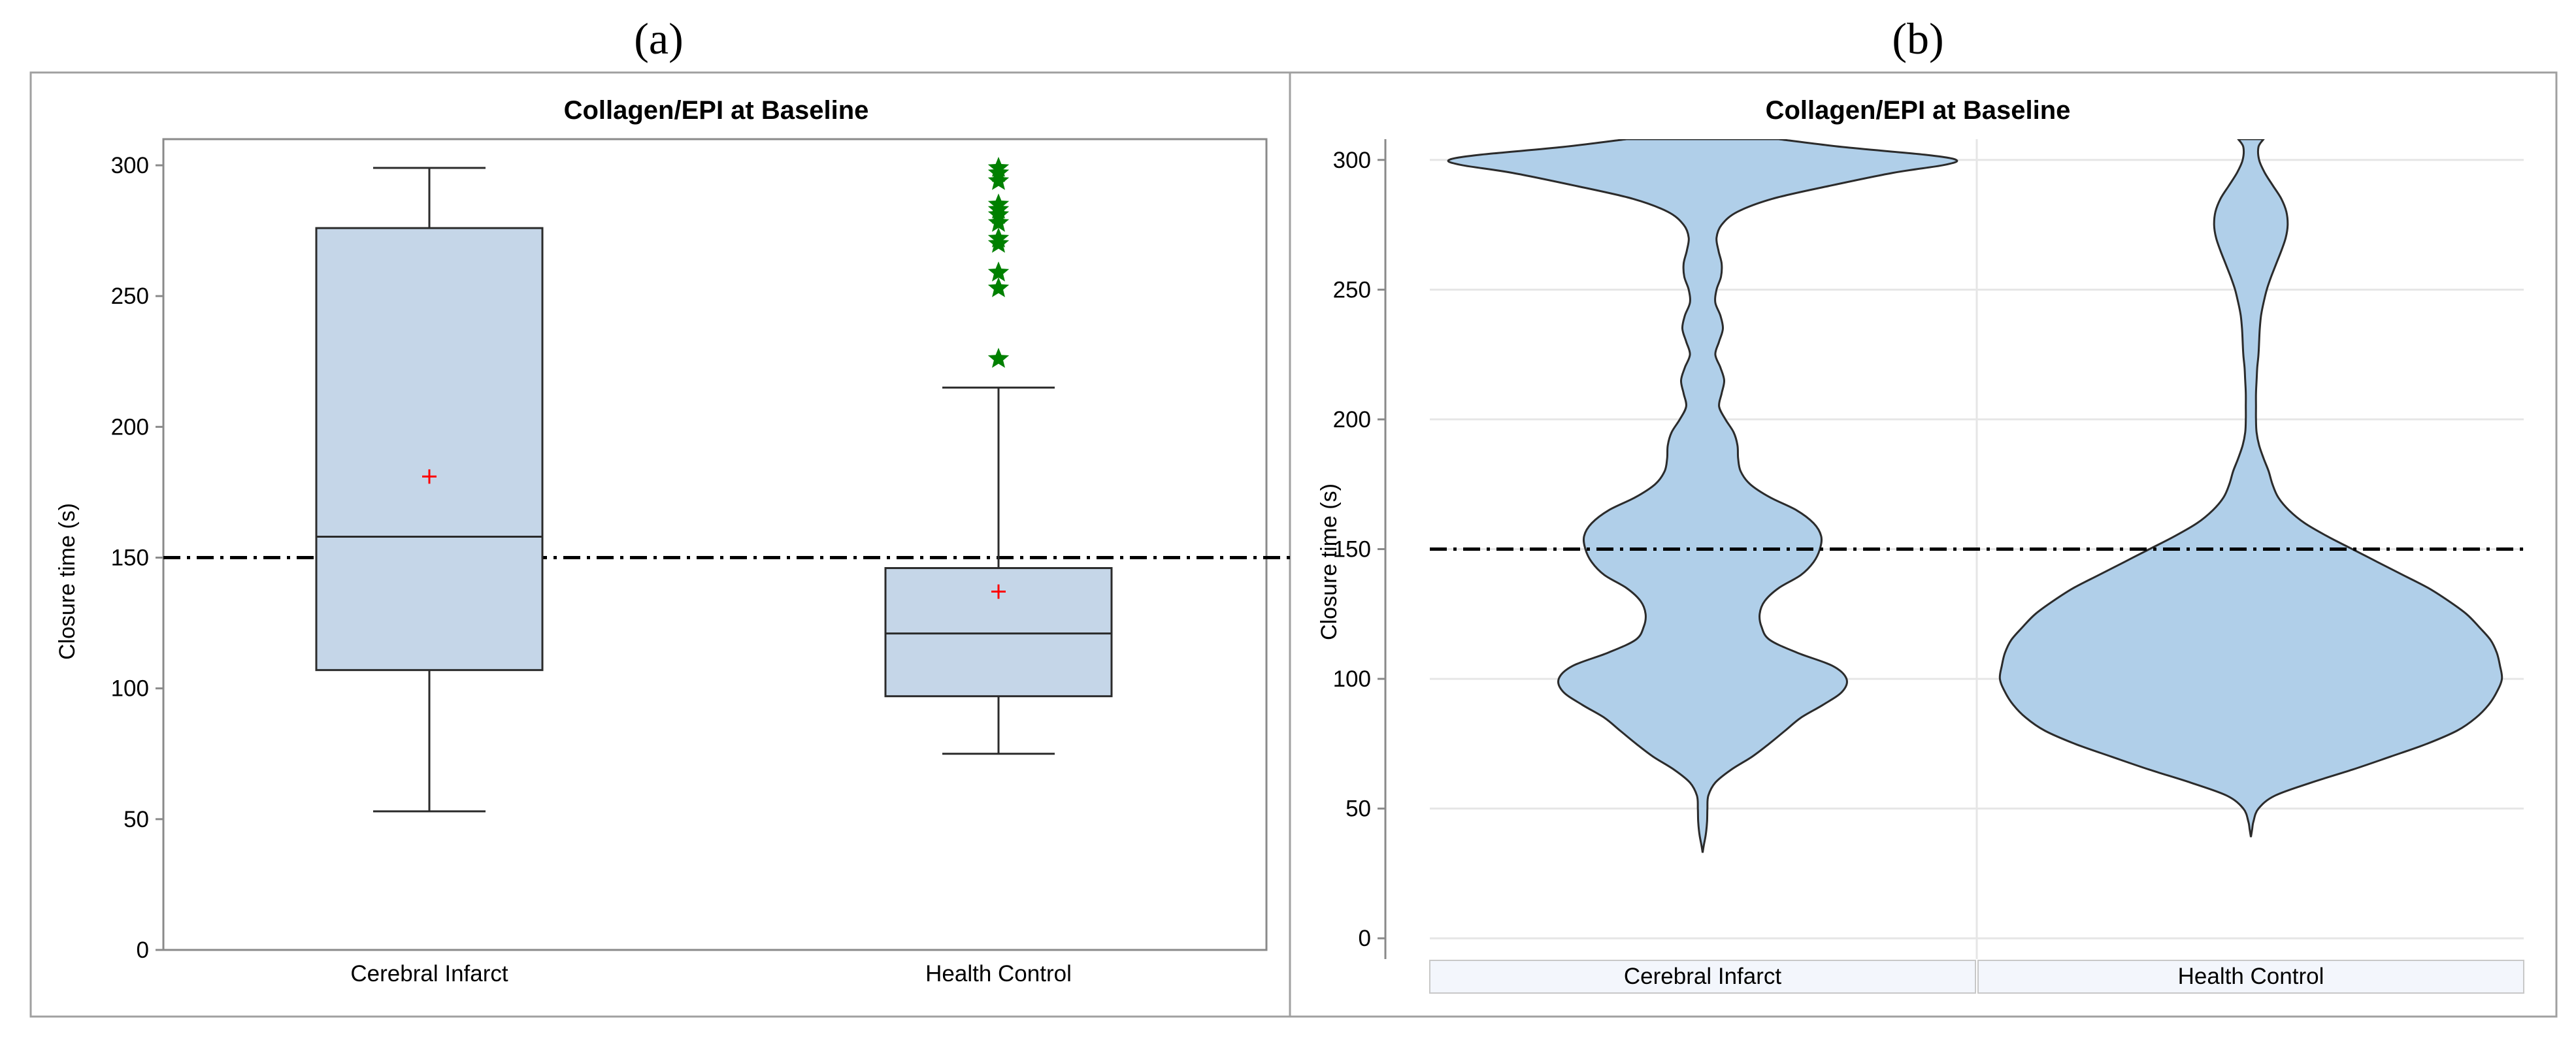  What do you see at coordinates (143, 951) in the screenshot?
I see `box-plot-y-tick-label: 0` at bounding box center [143, 951].